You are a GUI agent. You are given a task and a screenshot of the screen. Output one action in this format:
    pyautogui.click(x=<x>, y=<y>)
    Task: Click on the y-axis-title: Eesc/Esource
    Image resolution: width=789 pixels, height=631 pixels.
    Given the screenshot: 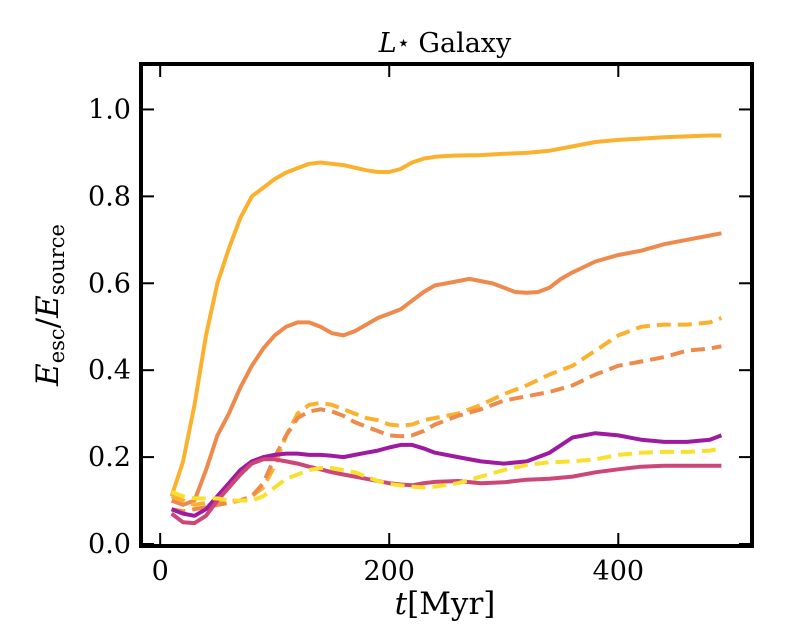 What is the action you would take?
    pyautogui.click(x=49, y=305)
    